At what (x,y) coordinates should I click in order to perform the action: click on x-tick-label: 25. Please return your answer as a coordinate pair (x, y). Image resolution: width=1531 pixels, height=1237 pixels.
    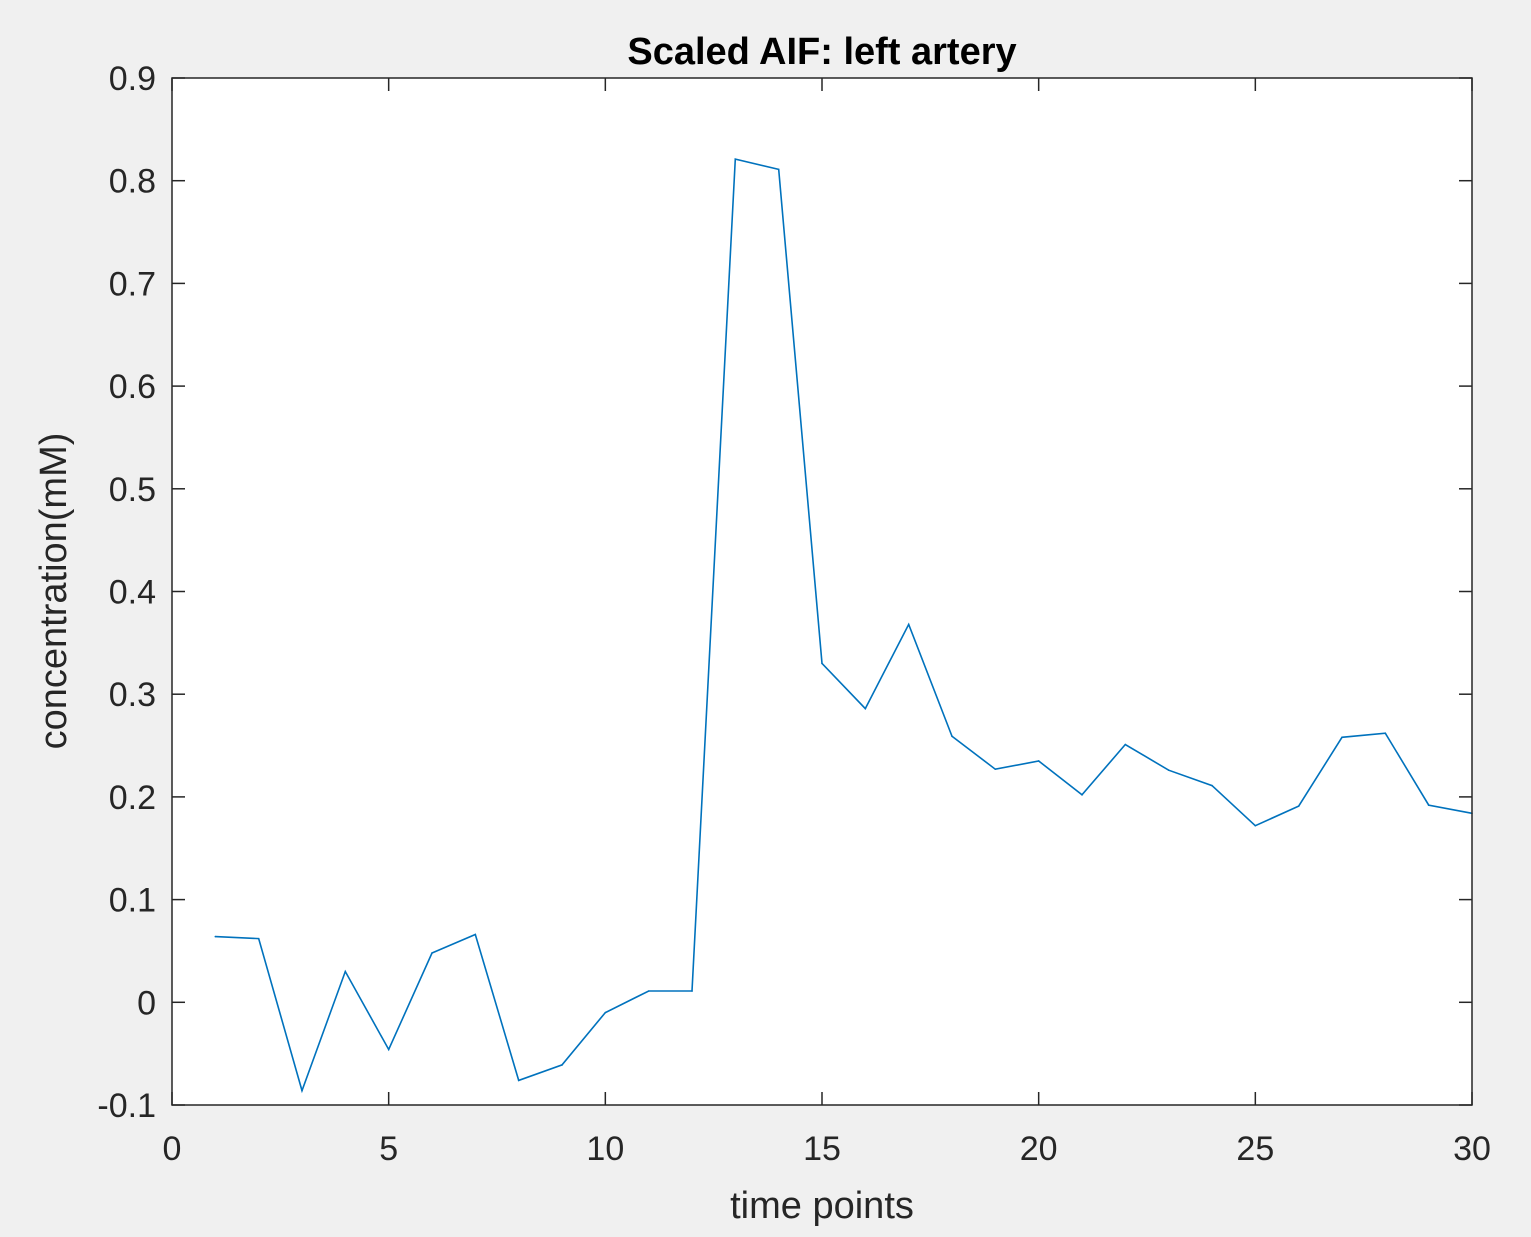
    Looking at the image, I should click on (1255, 1149).